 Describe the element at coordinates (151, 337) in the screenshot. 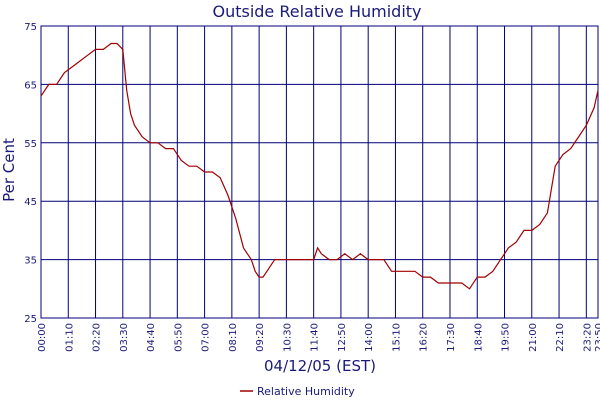

I see `x-tick-label: 04:40` at that location.